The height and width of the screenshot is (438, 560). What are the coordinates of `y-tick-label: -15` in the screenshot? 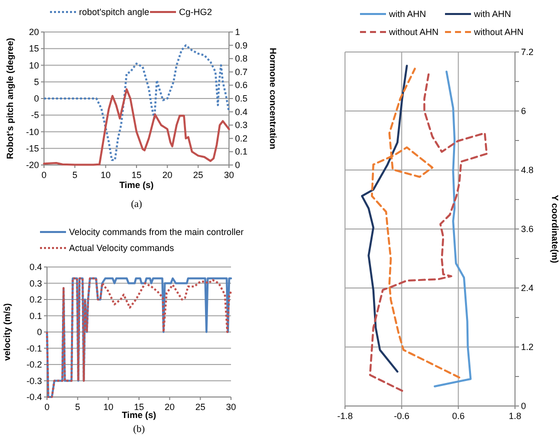 It's located at (32, 148).